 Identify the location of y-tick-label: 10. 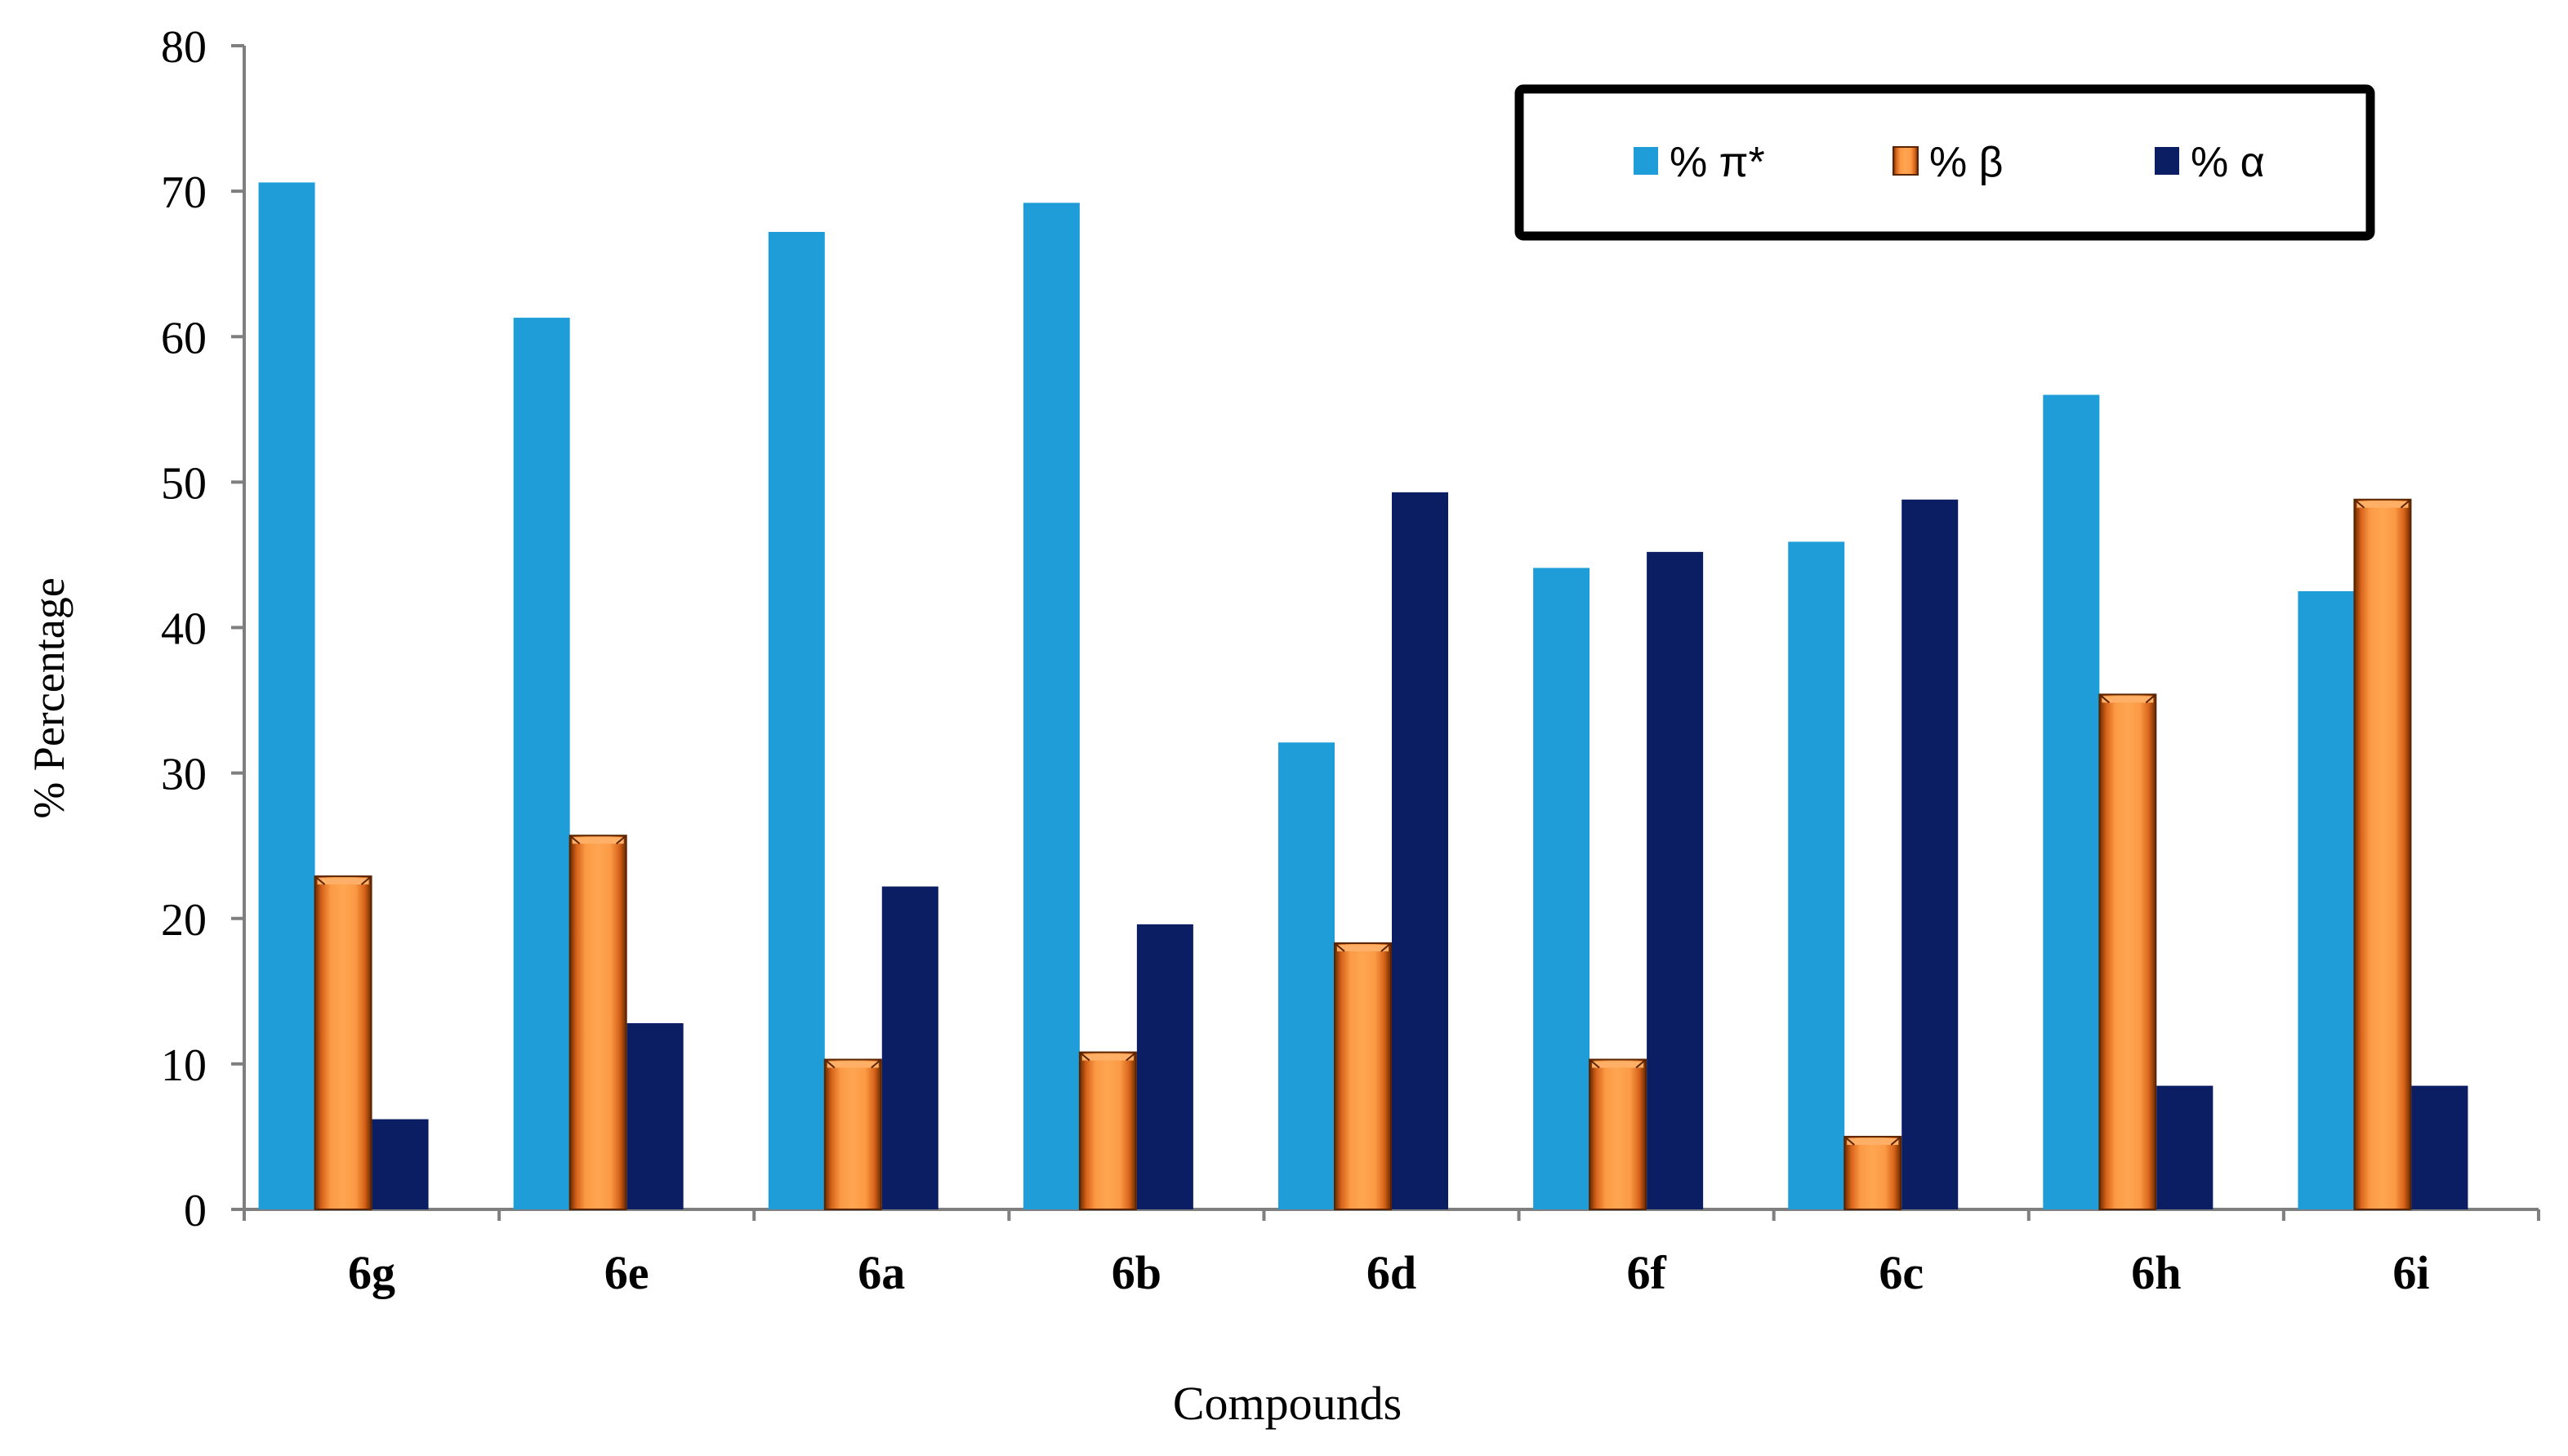
(184, 1066).